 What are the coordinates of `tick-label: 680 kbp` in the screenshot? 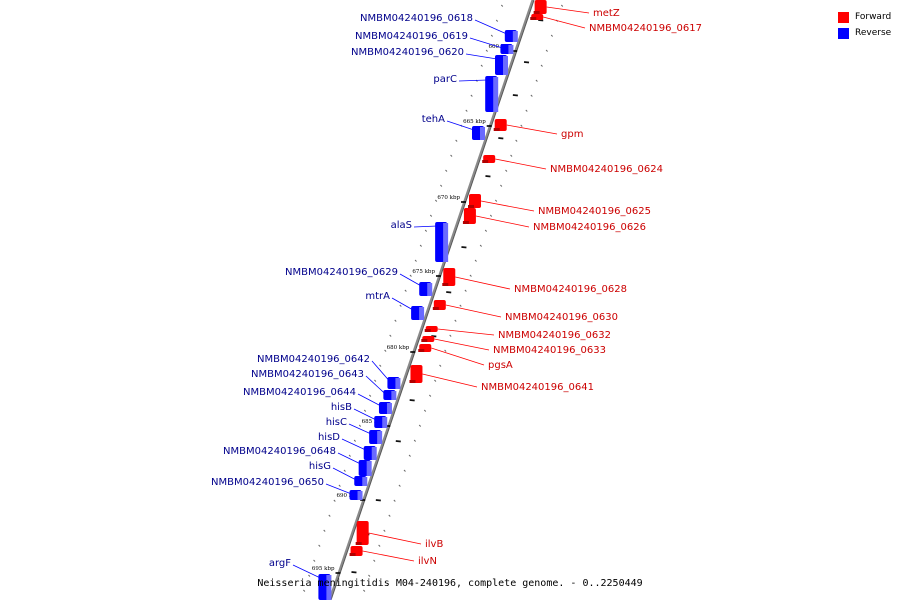 It's located at (398, 348).